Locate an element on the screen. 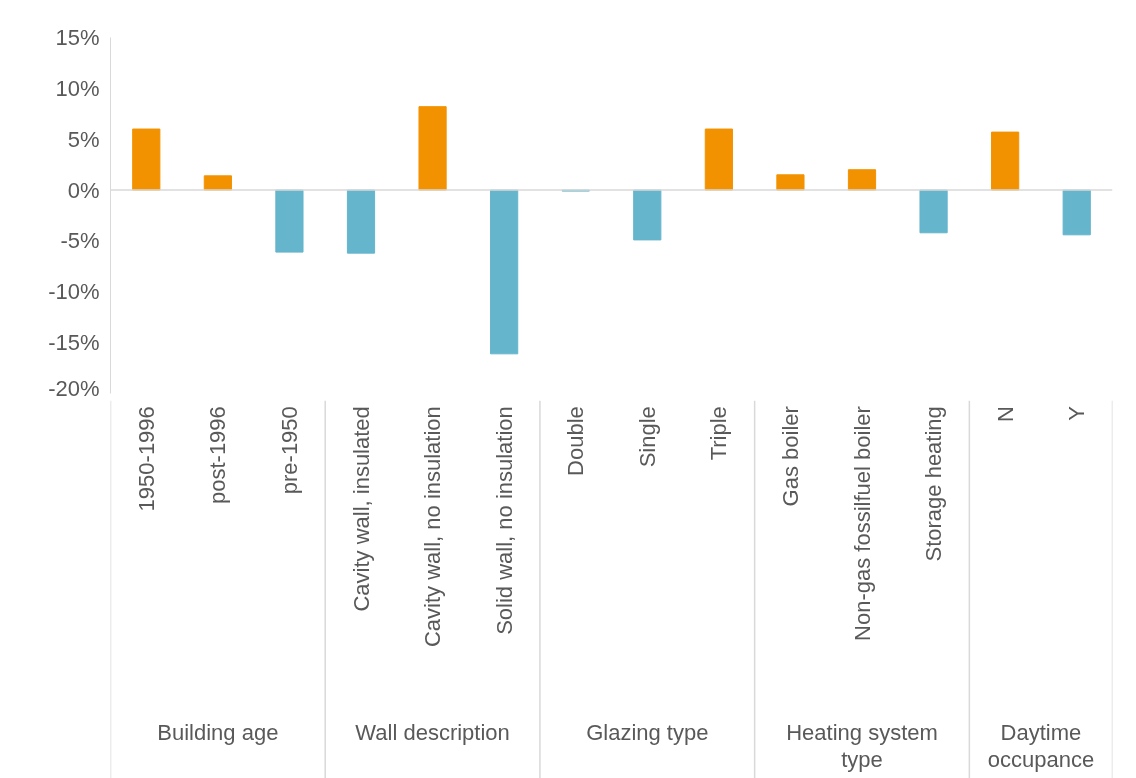 The width and height of the screenshot is (1136, 778). x-tick-label: post-1996 is located at coordinates (218, 455).